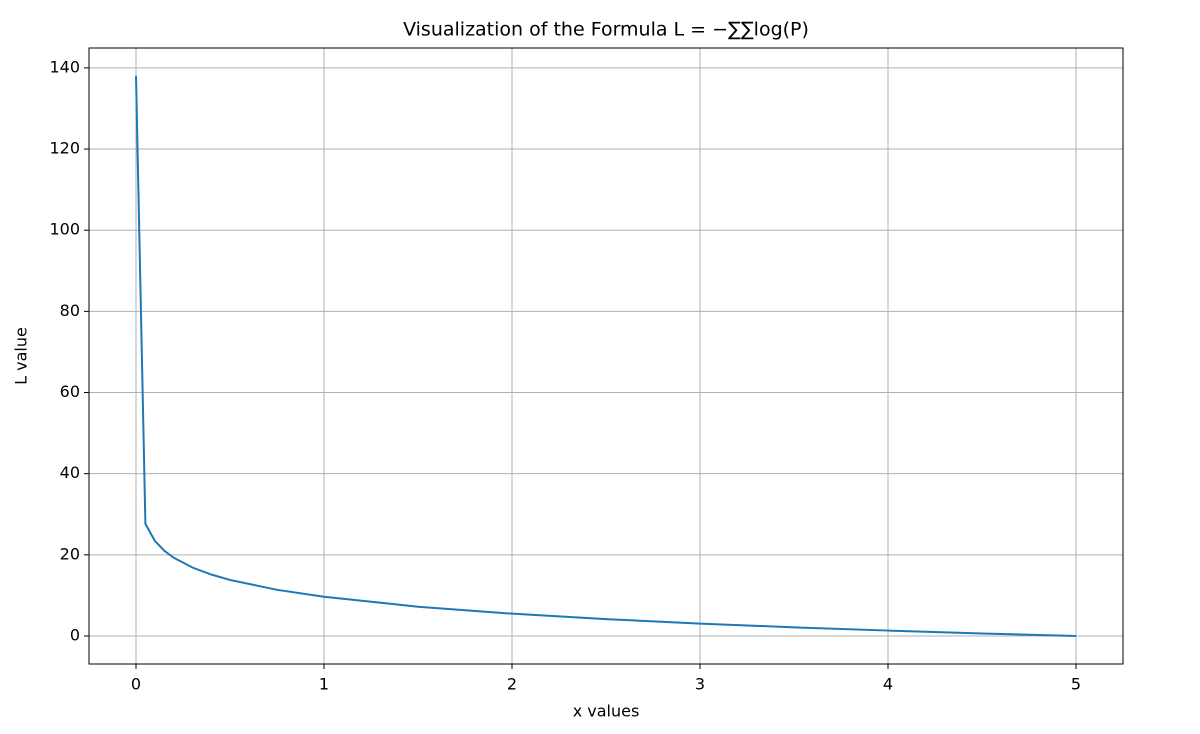 The width and height of the screenshot is (1200, 734). What do you see at coordinates (70, 472) in the screenshot?
I see `y-tick-label: 40` at bounding box center [70, 472].